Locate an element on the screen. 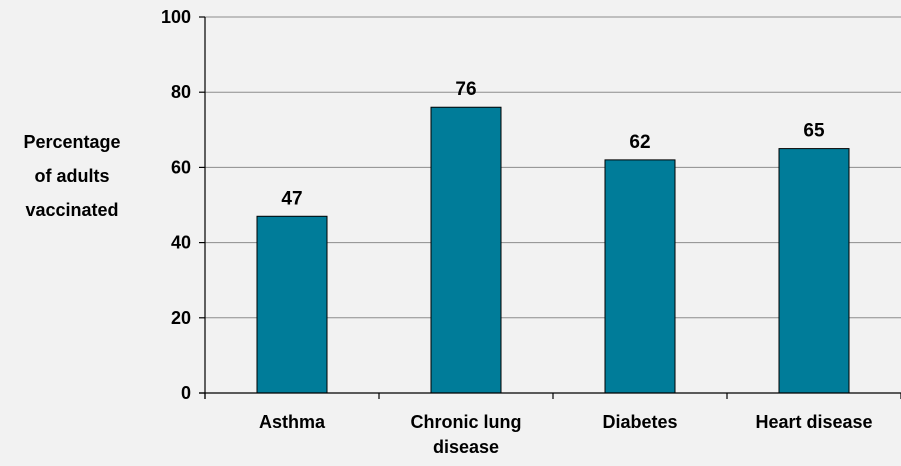 This screenshot has width=901, height=466. category-label: Diabetes is located at coordinates (639, 422).